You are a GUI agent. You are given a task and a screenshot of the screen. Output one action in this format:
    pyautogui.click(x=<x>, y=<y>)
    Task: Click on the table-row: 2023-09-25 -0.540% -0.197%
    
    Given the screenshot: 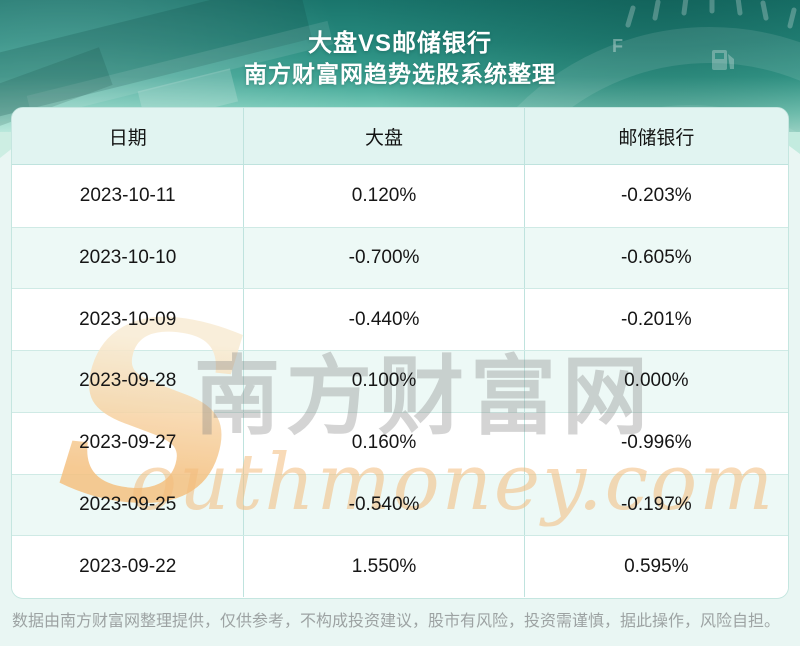 What is the action you would take?
    pyautogui.click(x=400, y=504)
    